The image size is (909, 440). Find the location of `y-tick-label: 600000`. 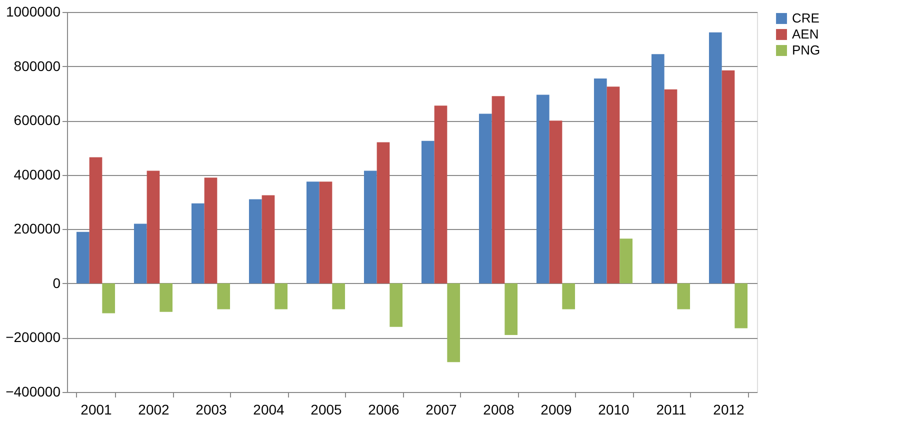

y-tick-label: 600000 is located at coordinates (37, 120).